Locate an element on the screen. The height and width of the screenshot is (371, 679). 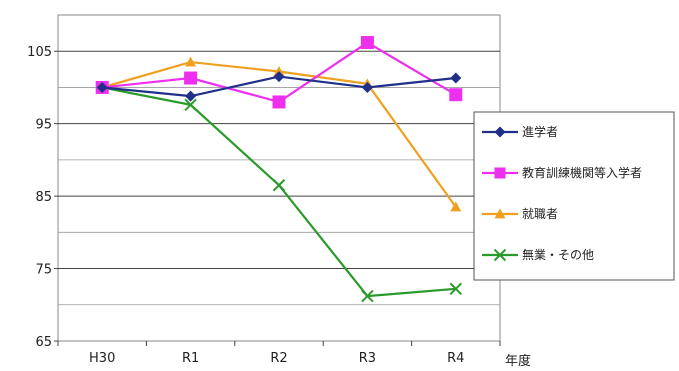
legend-box is located at coordinates (574, 196).